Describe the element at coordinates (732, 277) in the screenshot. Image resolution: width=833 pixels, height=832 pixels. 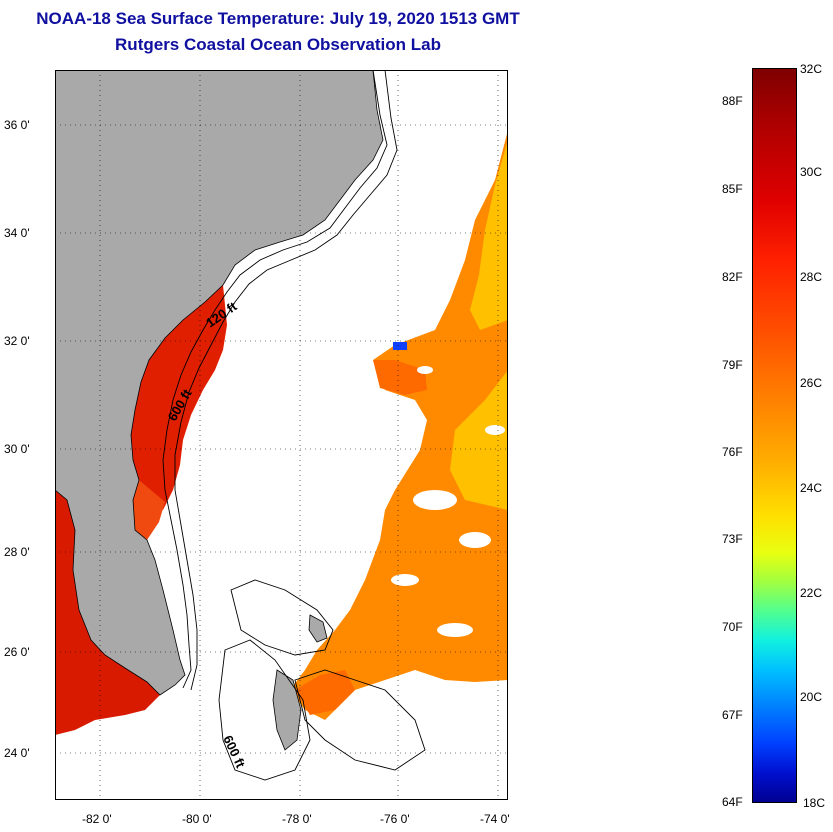
I see `colorbar-label-82f: 82F` at that location.